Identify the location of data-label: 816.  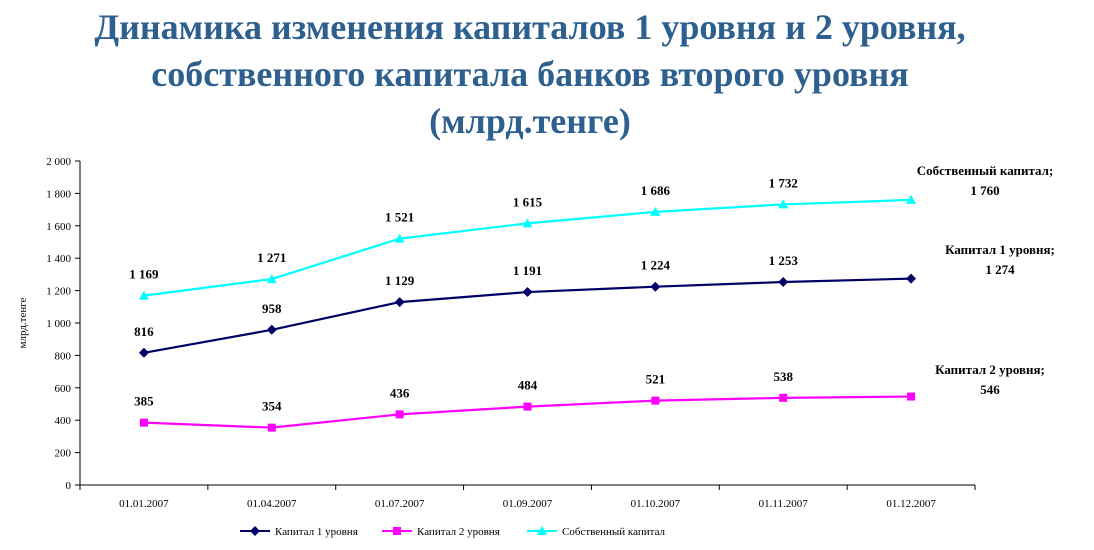
(144, 331).